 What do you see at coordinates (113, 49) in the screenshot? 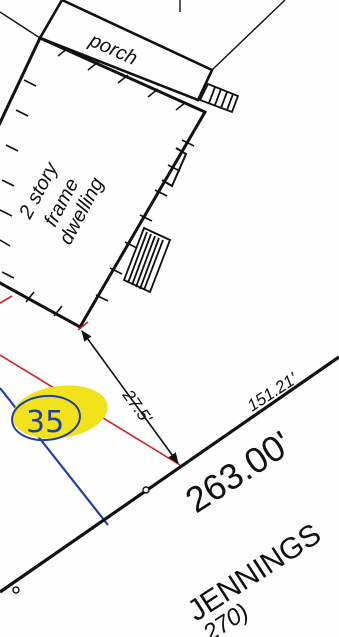
I see `porch-label: porch` at bounding box center [113, 49].